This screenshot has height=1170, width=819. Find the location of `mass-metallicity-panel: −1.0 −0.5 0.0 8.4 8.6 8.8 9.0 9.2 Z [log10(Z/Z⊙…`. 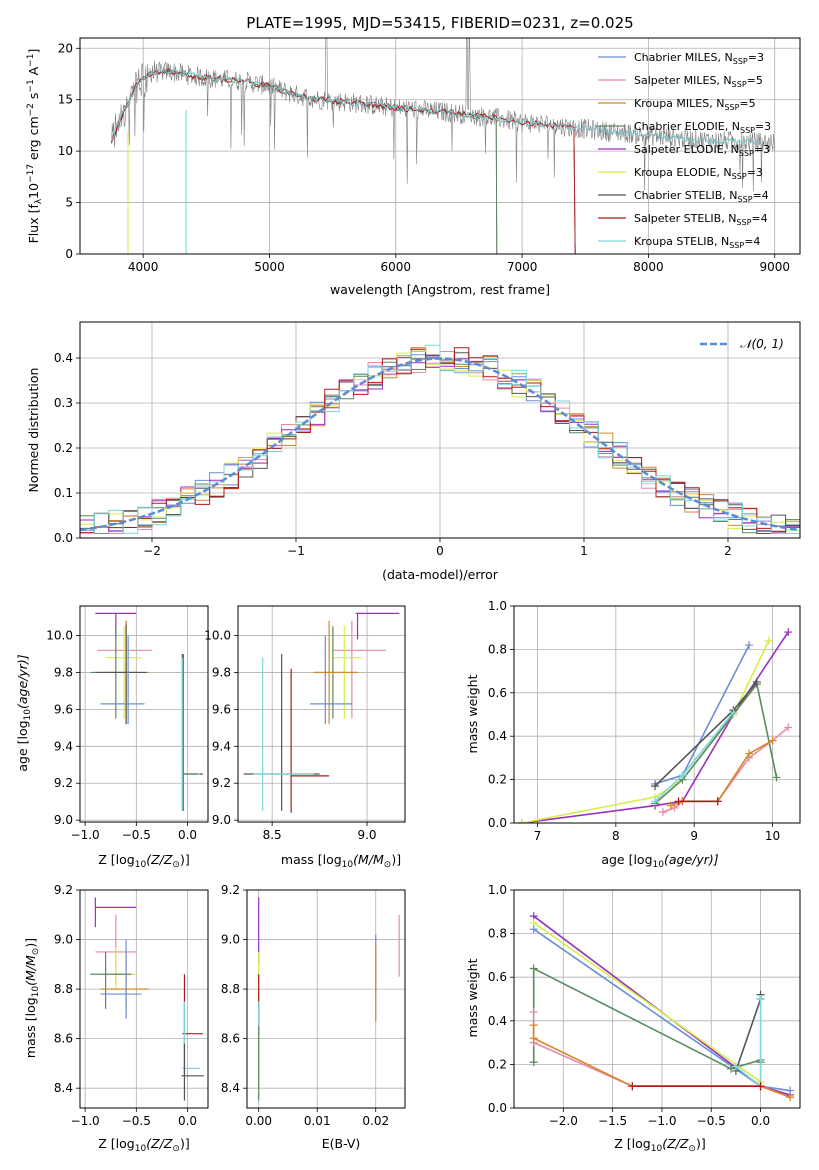

mass-metallicity-panel: −1.0 −0.5 0.0 8.4 8.6 8.8 9.0 9.2 Z [log10(Z/Z⊙… is located at coordinates (116, 1018).